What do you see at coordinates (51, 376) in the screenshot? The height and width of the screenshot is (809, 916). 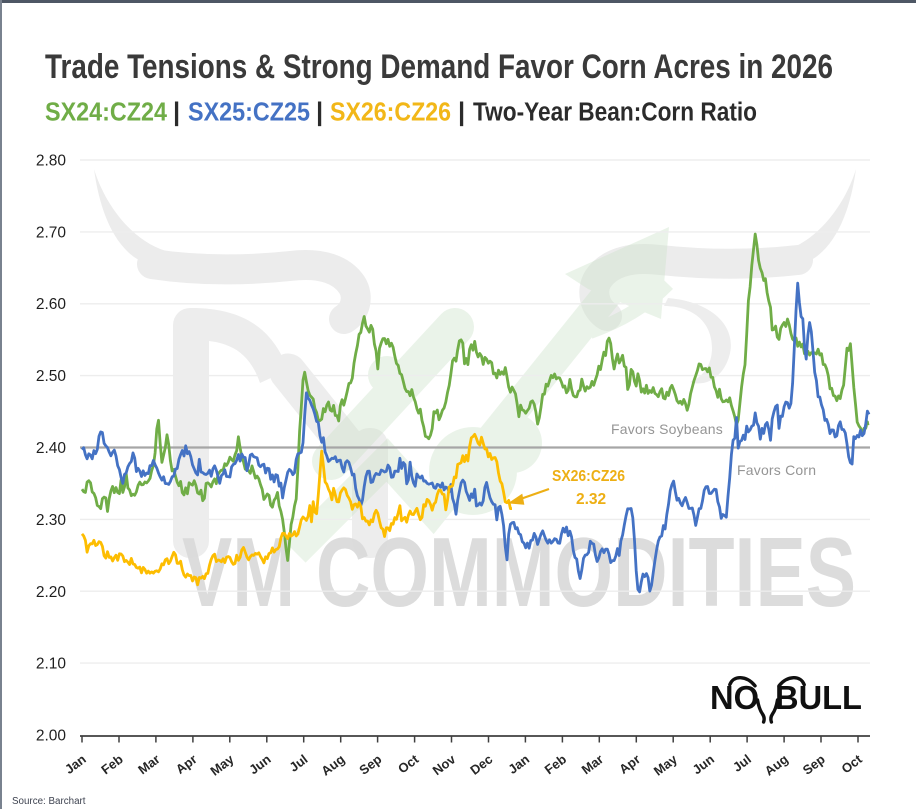 I see `svg-text: 2.50` at bounding box center [51, 376].